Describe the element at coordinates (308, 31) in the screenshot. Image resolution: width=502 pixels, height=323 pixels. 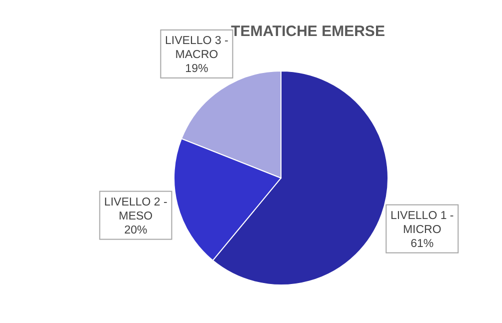
I see `chart-title: TEMATICHE EMERSE` at that location.